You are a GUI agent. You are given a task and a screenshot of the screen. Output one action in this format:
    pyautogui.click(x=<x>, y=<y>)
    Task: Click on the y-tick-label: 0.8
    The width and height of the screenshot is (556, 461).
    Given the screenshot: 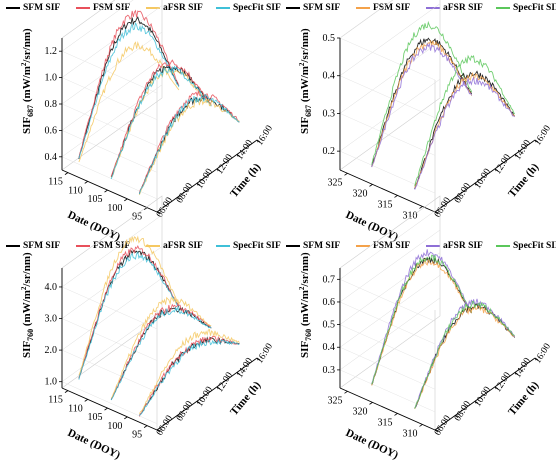 What is the action you would take?
    pyautogui.click(x=51, y=104)
    